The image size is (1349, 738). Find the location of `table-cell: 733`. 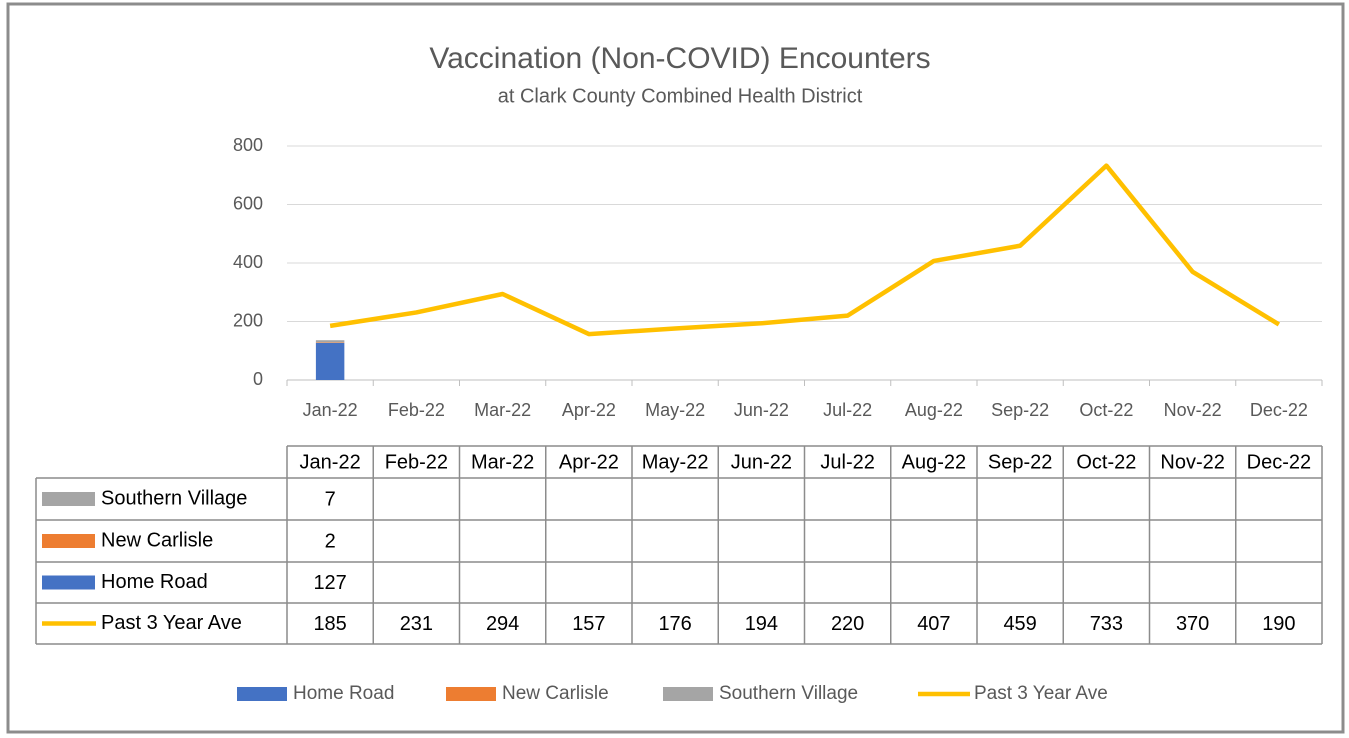

table-cell: 733 is located at coordinates (1106, 624).